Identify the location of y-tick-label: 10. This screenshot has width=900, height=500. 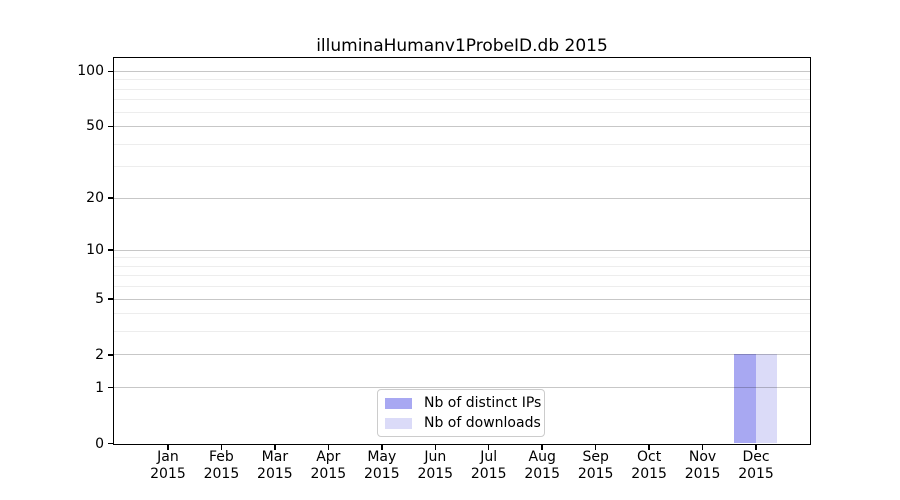
(95, 250).